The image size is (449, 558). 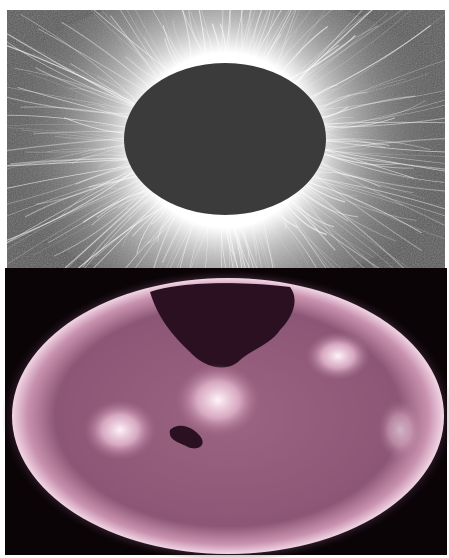 I want to click on moon-disk, so click(x=225, y=139).